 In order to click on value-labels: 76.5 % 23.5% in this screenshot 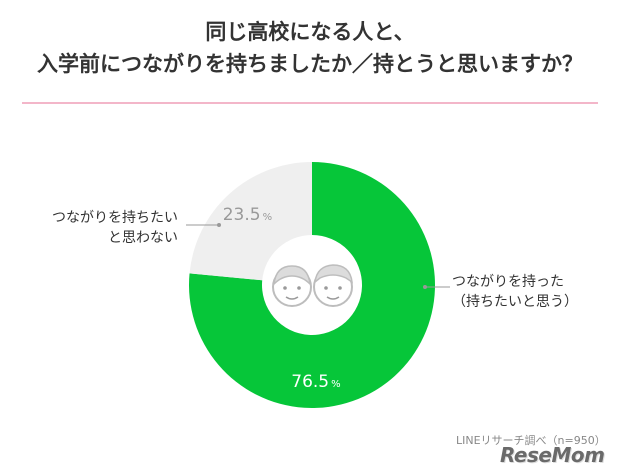, I will do `click(282, 298)`.